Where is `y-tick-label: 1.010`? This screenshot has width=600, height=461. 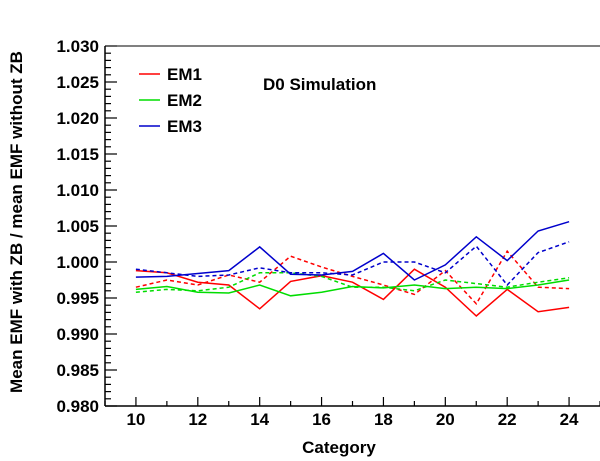
y-tick-label: 1.010 is located at coordinates (77, 190).